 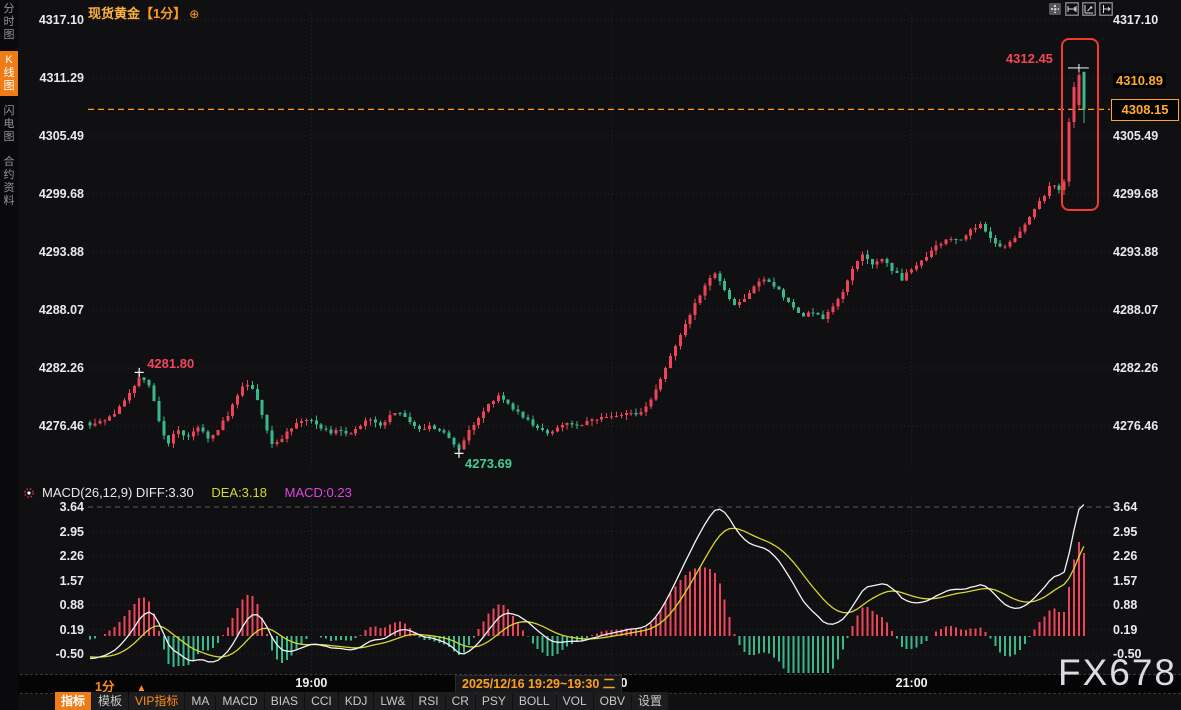 I want to click on time-axis-label: 21:00, so click(x=911, y=683).